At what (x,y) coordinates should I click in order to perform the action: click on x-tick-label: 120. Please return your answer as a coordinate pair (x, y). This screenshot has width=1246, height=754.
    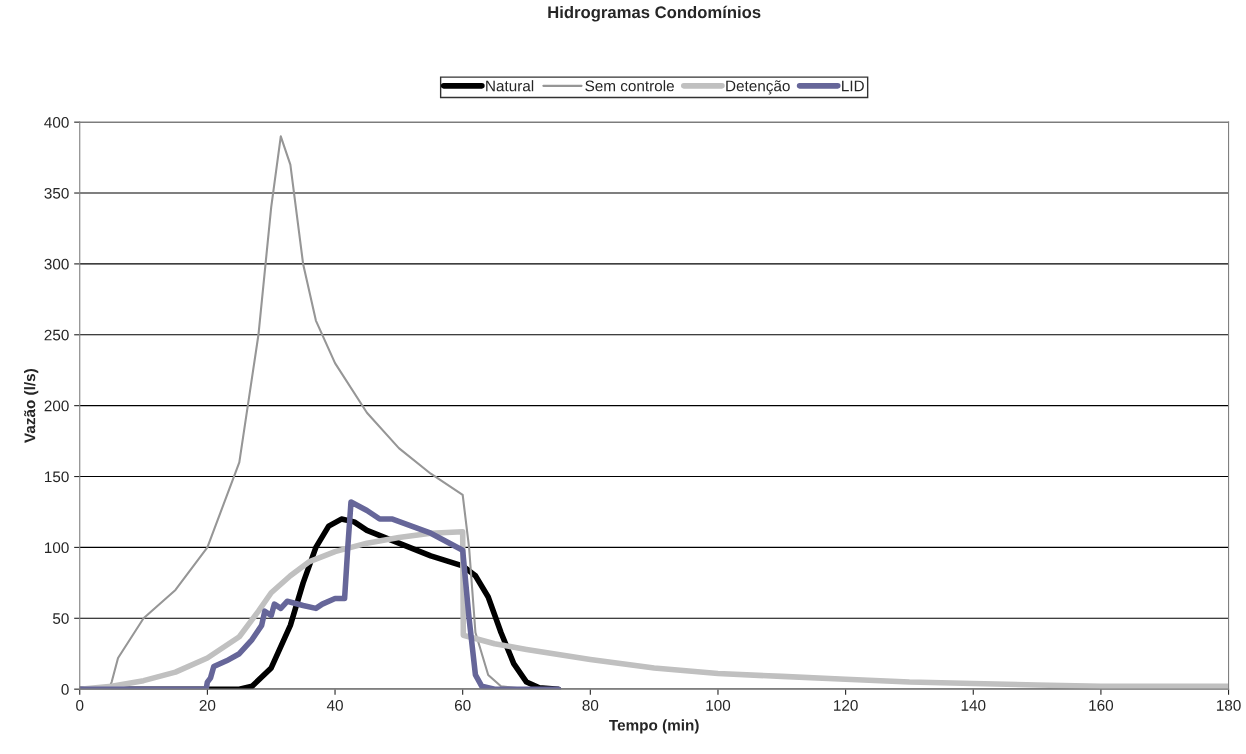
    Looking at the image, I should click on (846, 705).